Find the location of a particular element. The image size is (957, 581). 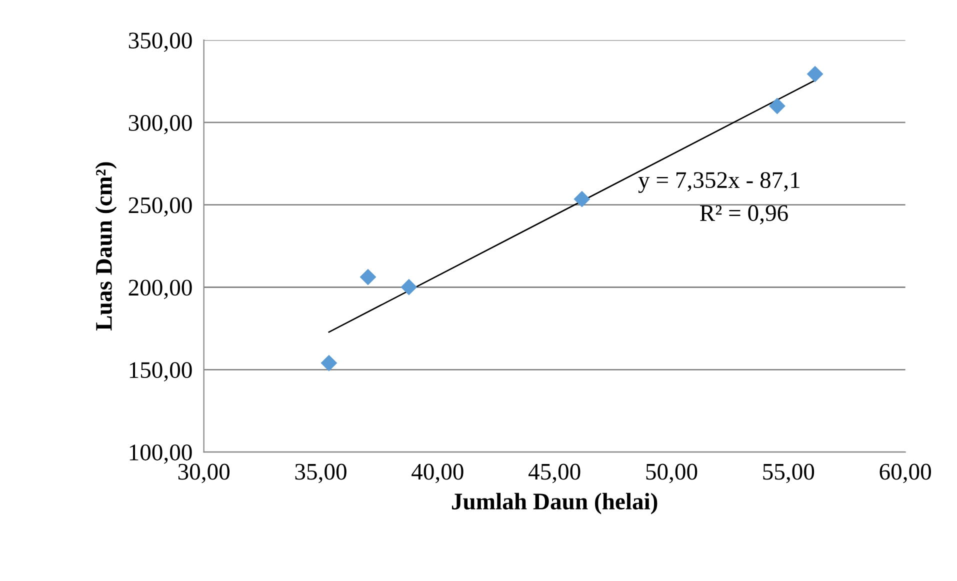

x-tick-label: 35,00 is located at coordinates (320, 474).